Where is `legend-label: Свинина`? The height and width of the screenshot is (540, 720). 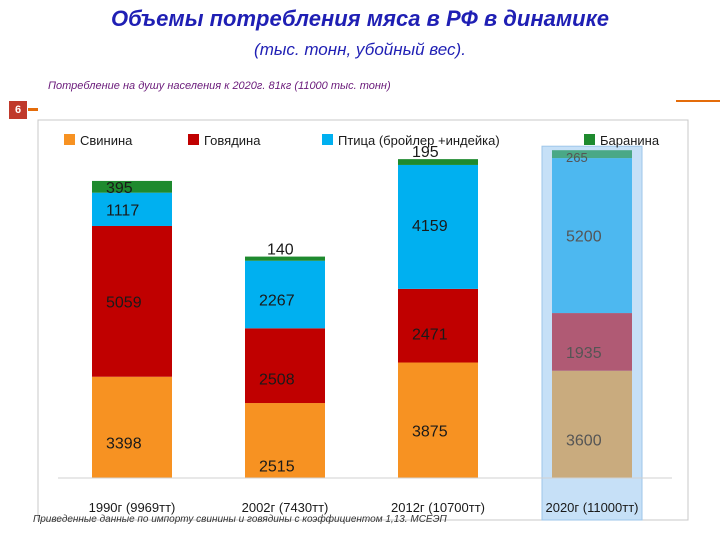
legend-label: Свинина is located at coordinates (106, 140).